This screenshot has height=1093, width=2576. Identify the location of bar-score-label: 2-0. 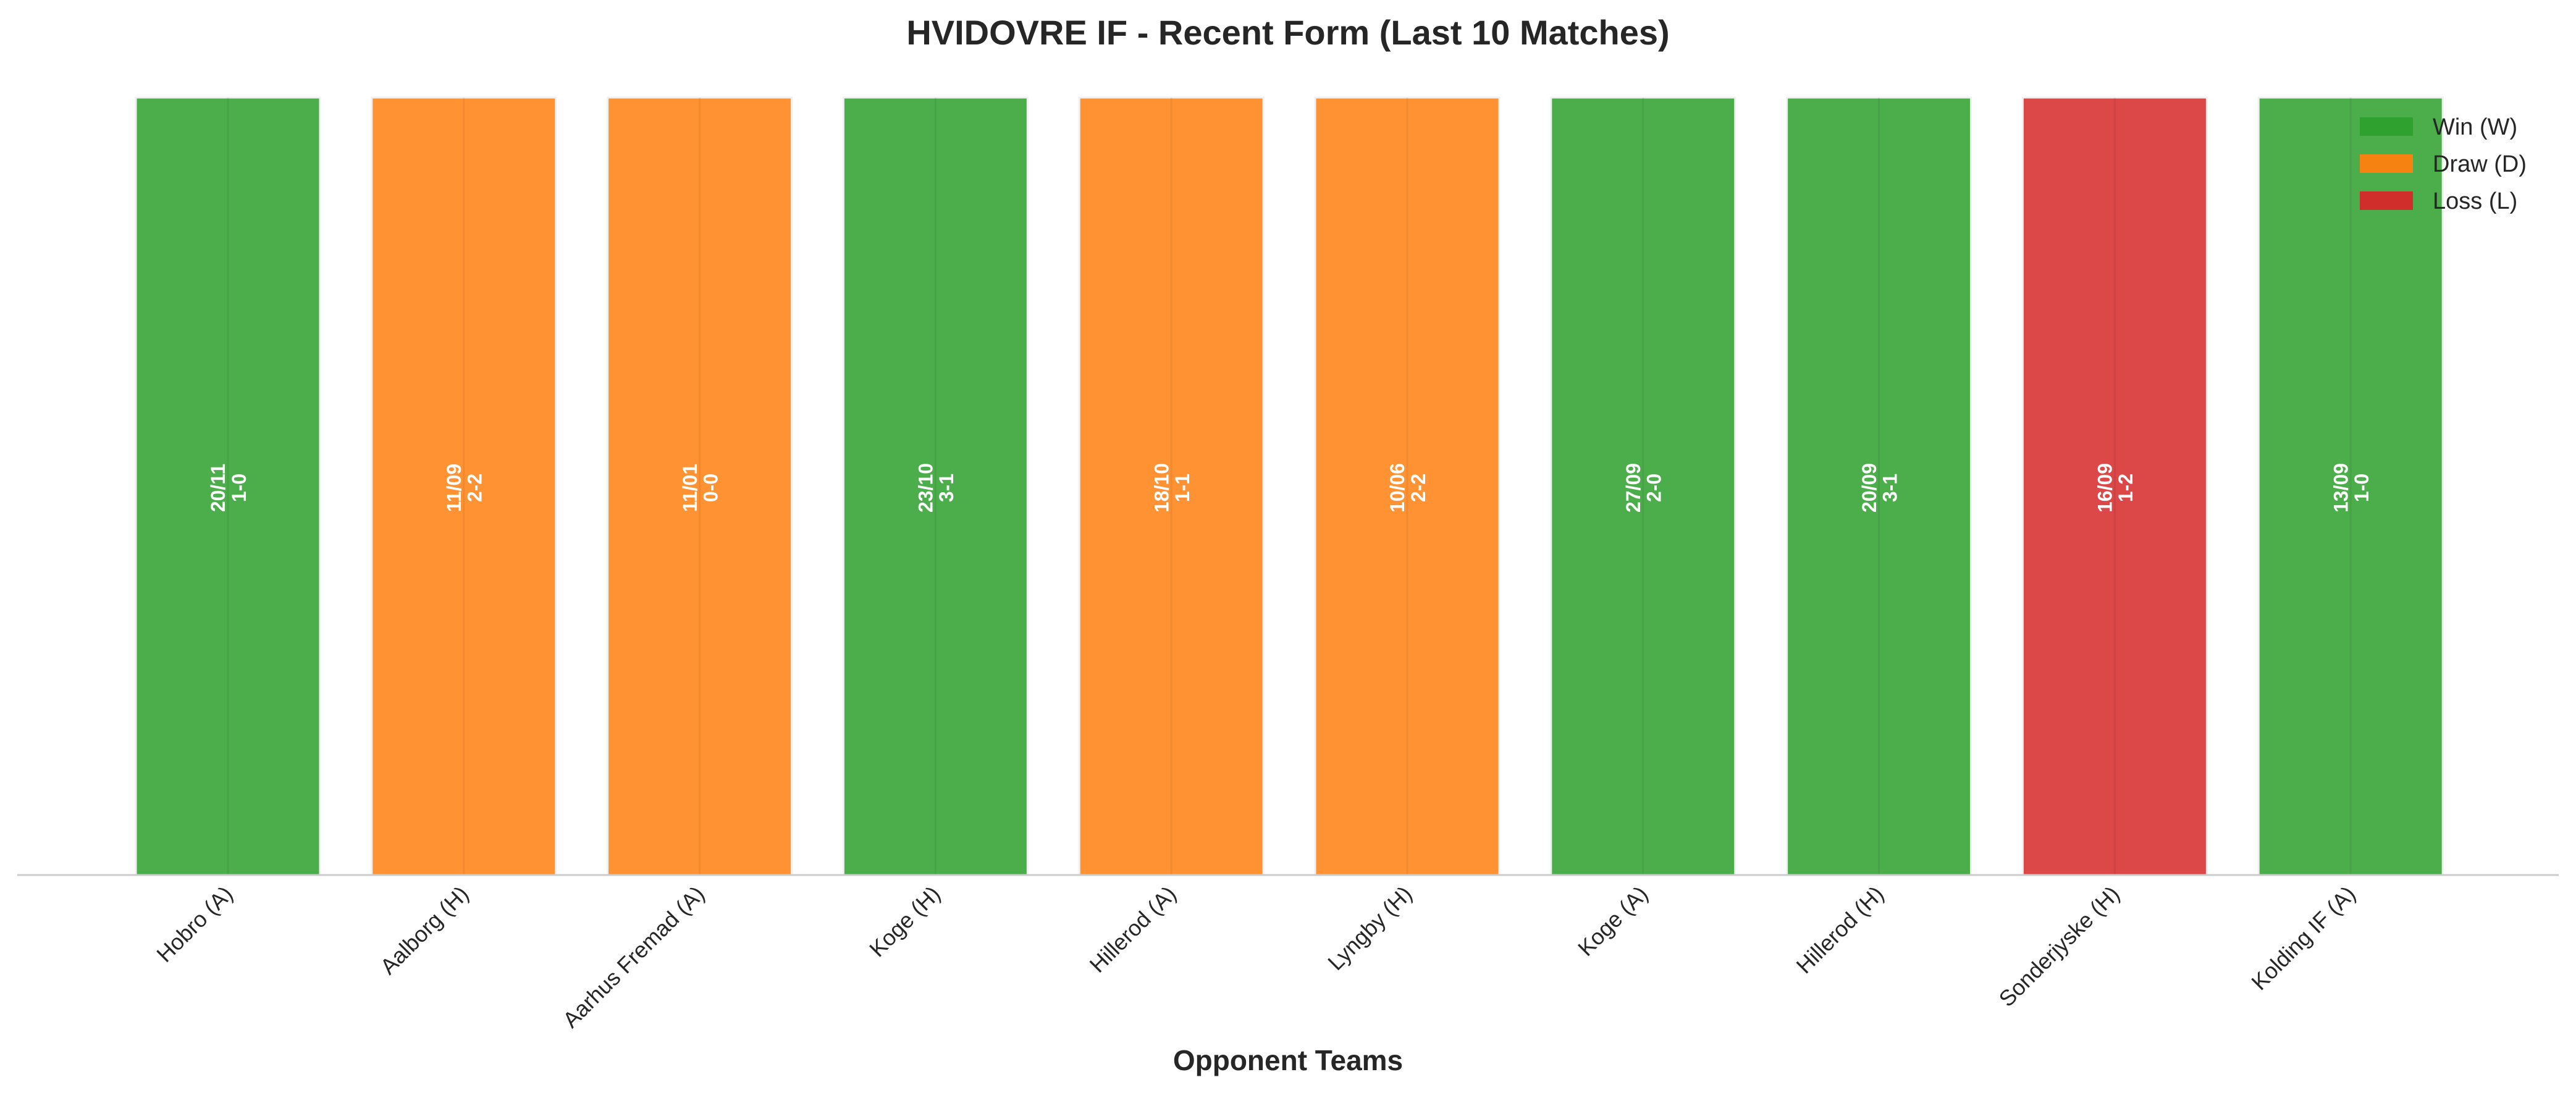
(1654, 488).